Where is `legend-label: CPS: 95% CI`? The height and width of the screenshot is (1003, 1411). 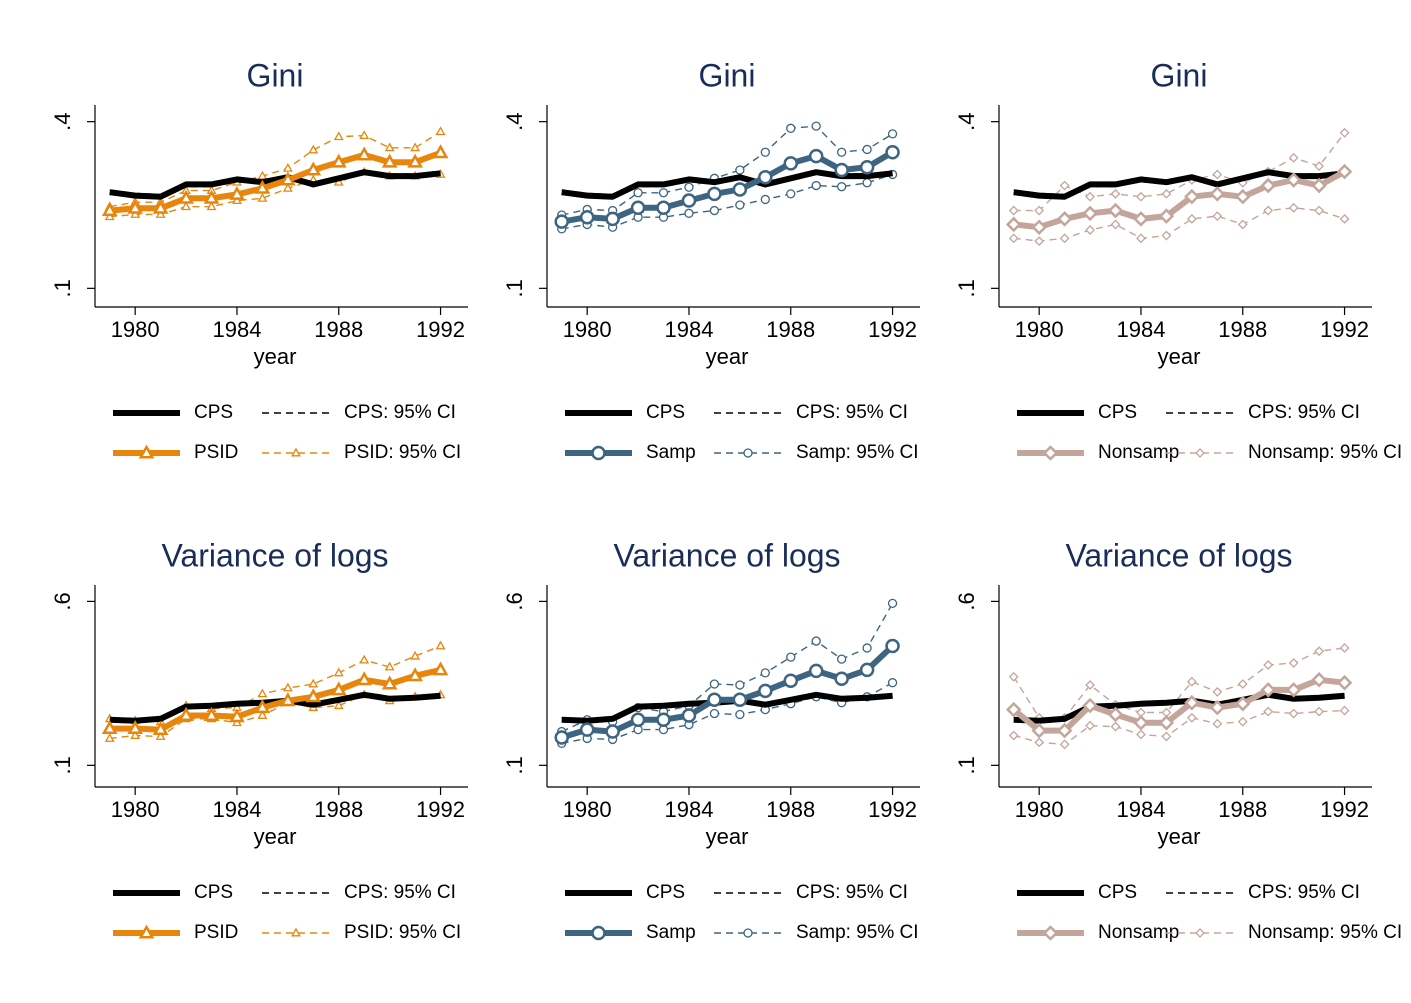
legend-label: CPS: 95% CI is located at coordinates (400, 412).